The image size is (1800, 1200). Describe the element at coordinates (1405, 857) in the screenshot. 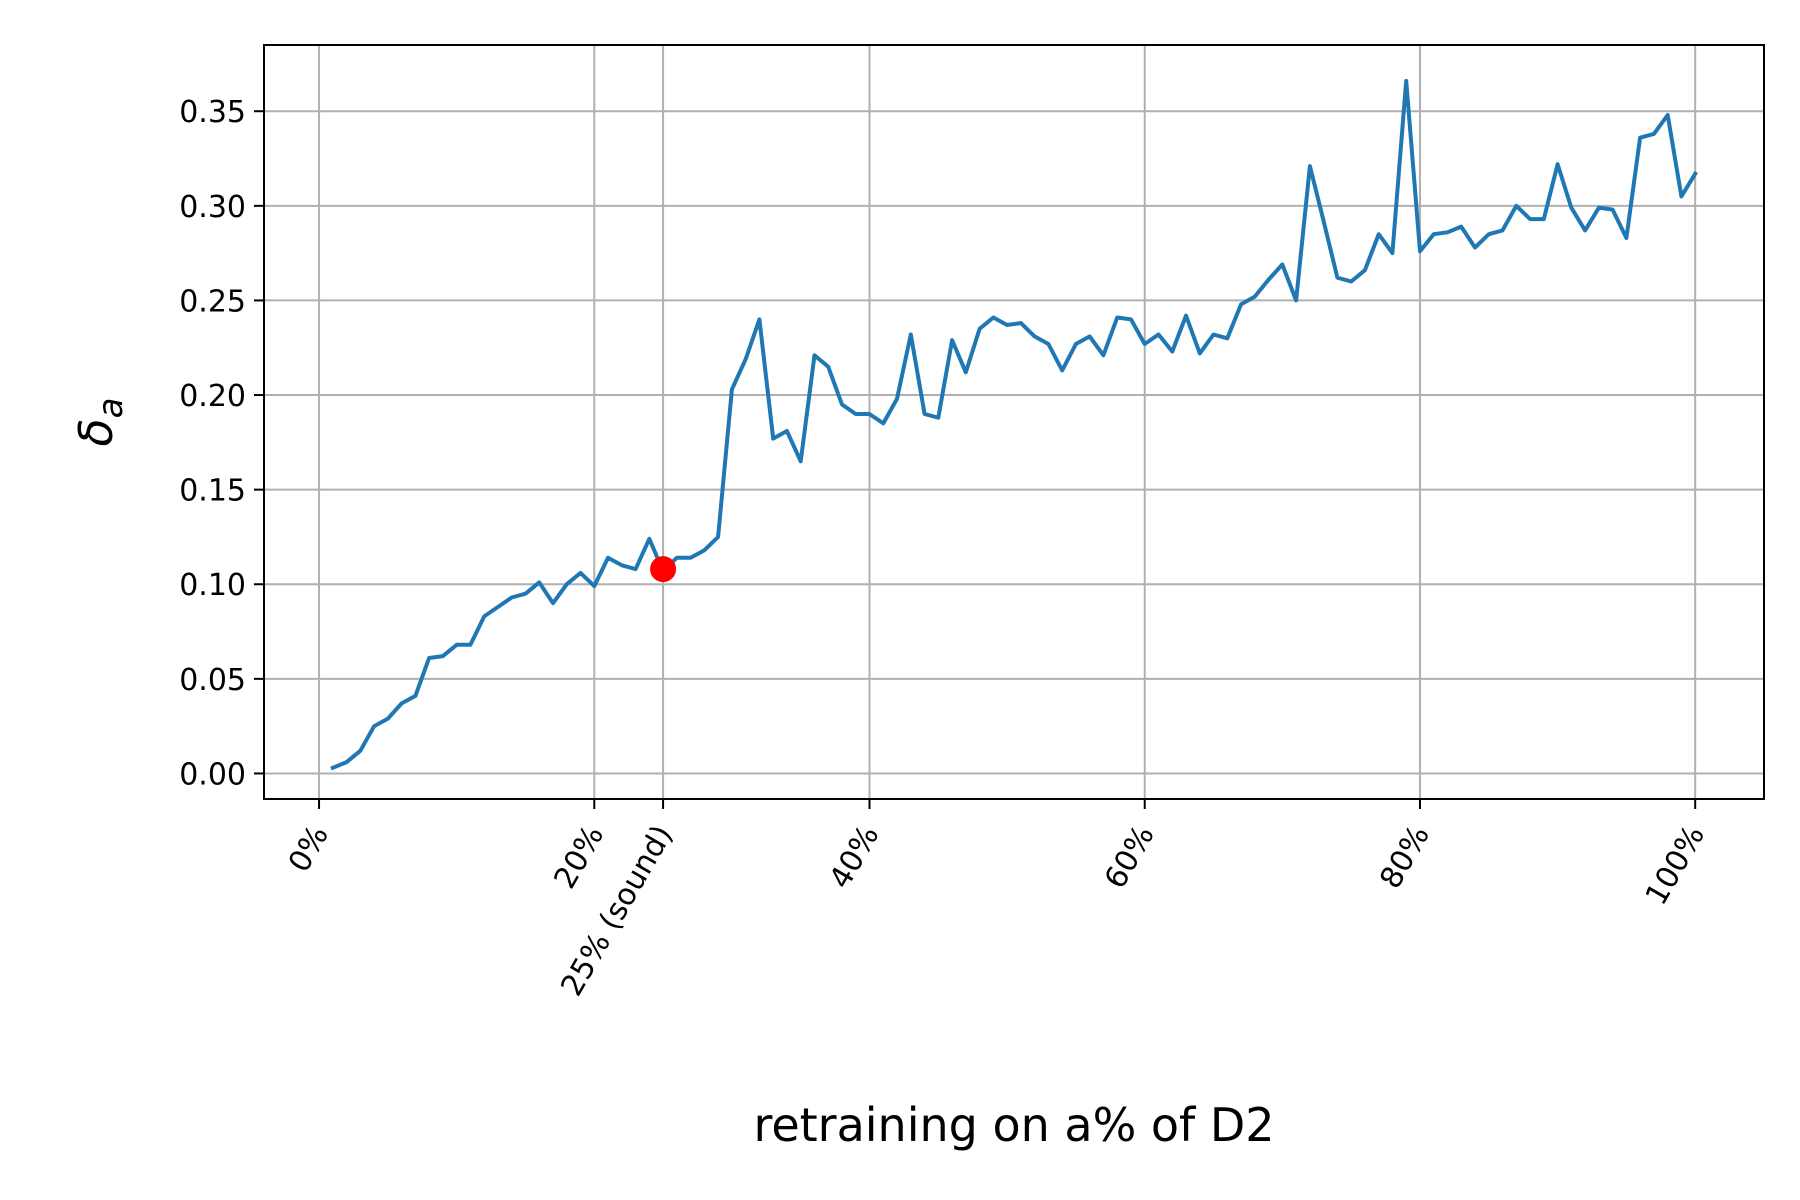

I see `x-tick-label: 80%` at that location.